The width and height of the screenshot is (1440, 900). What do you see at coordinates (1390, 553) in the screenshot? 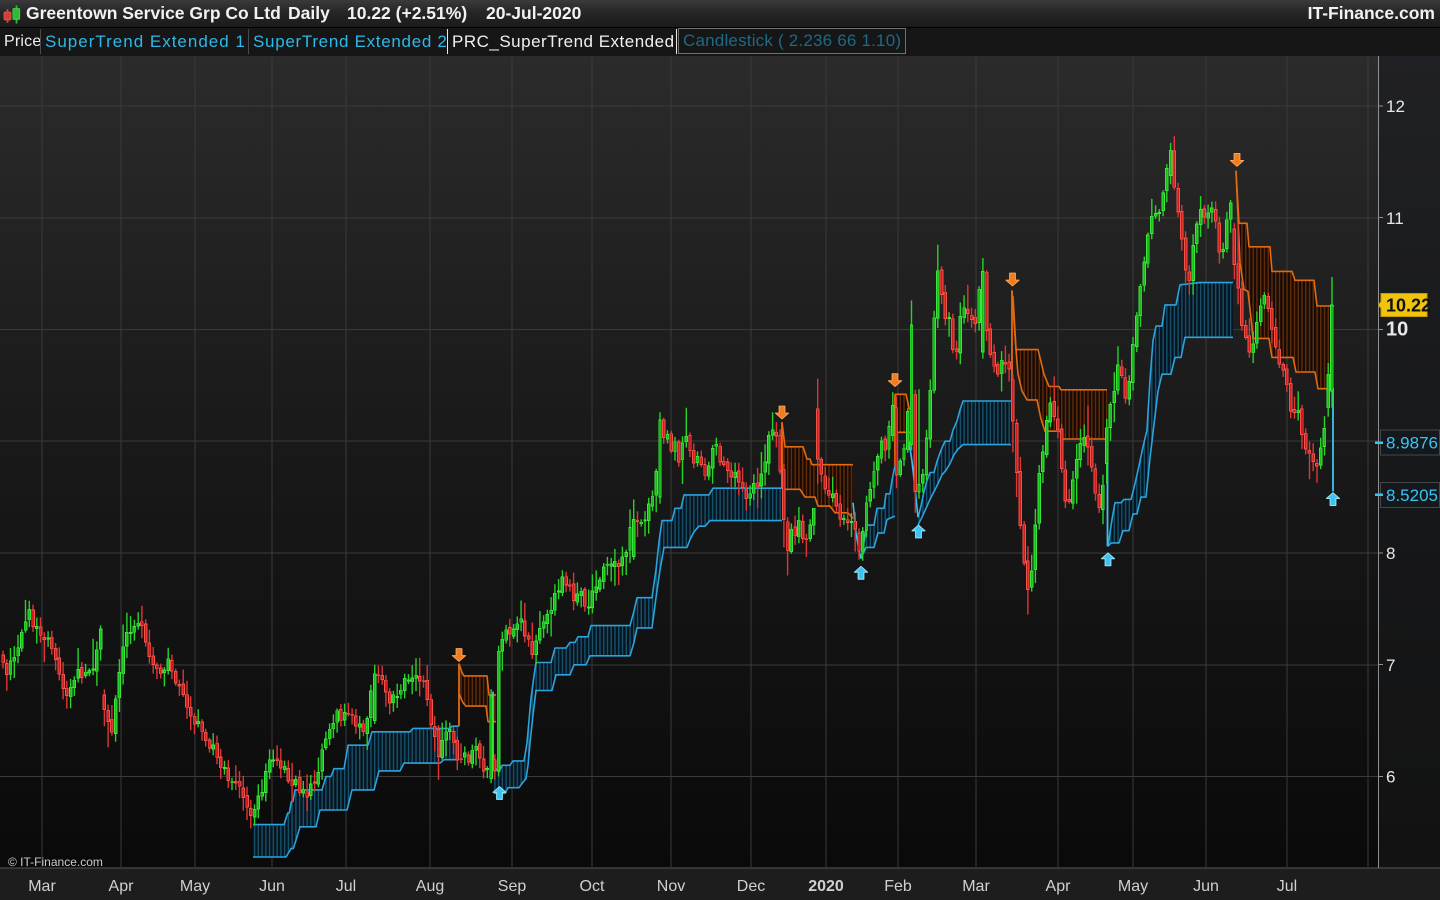
I see `svg-text: 8` at bounding box center [1390, 553].